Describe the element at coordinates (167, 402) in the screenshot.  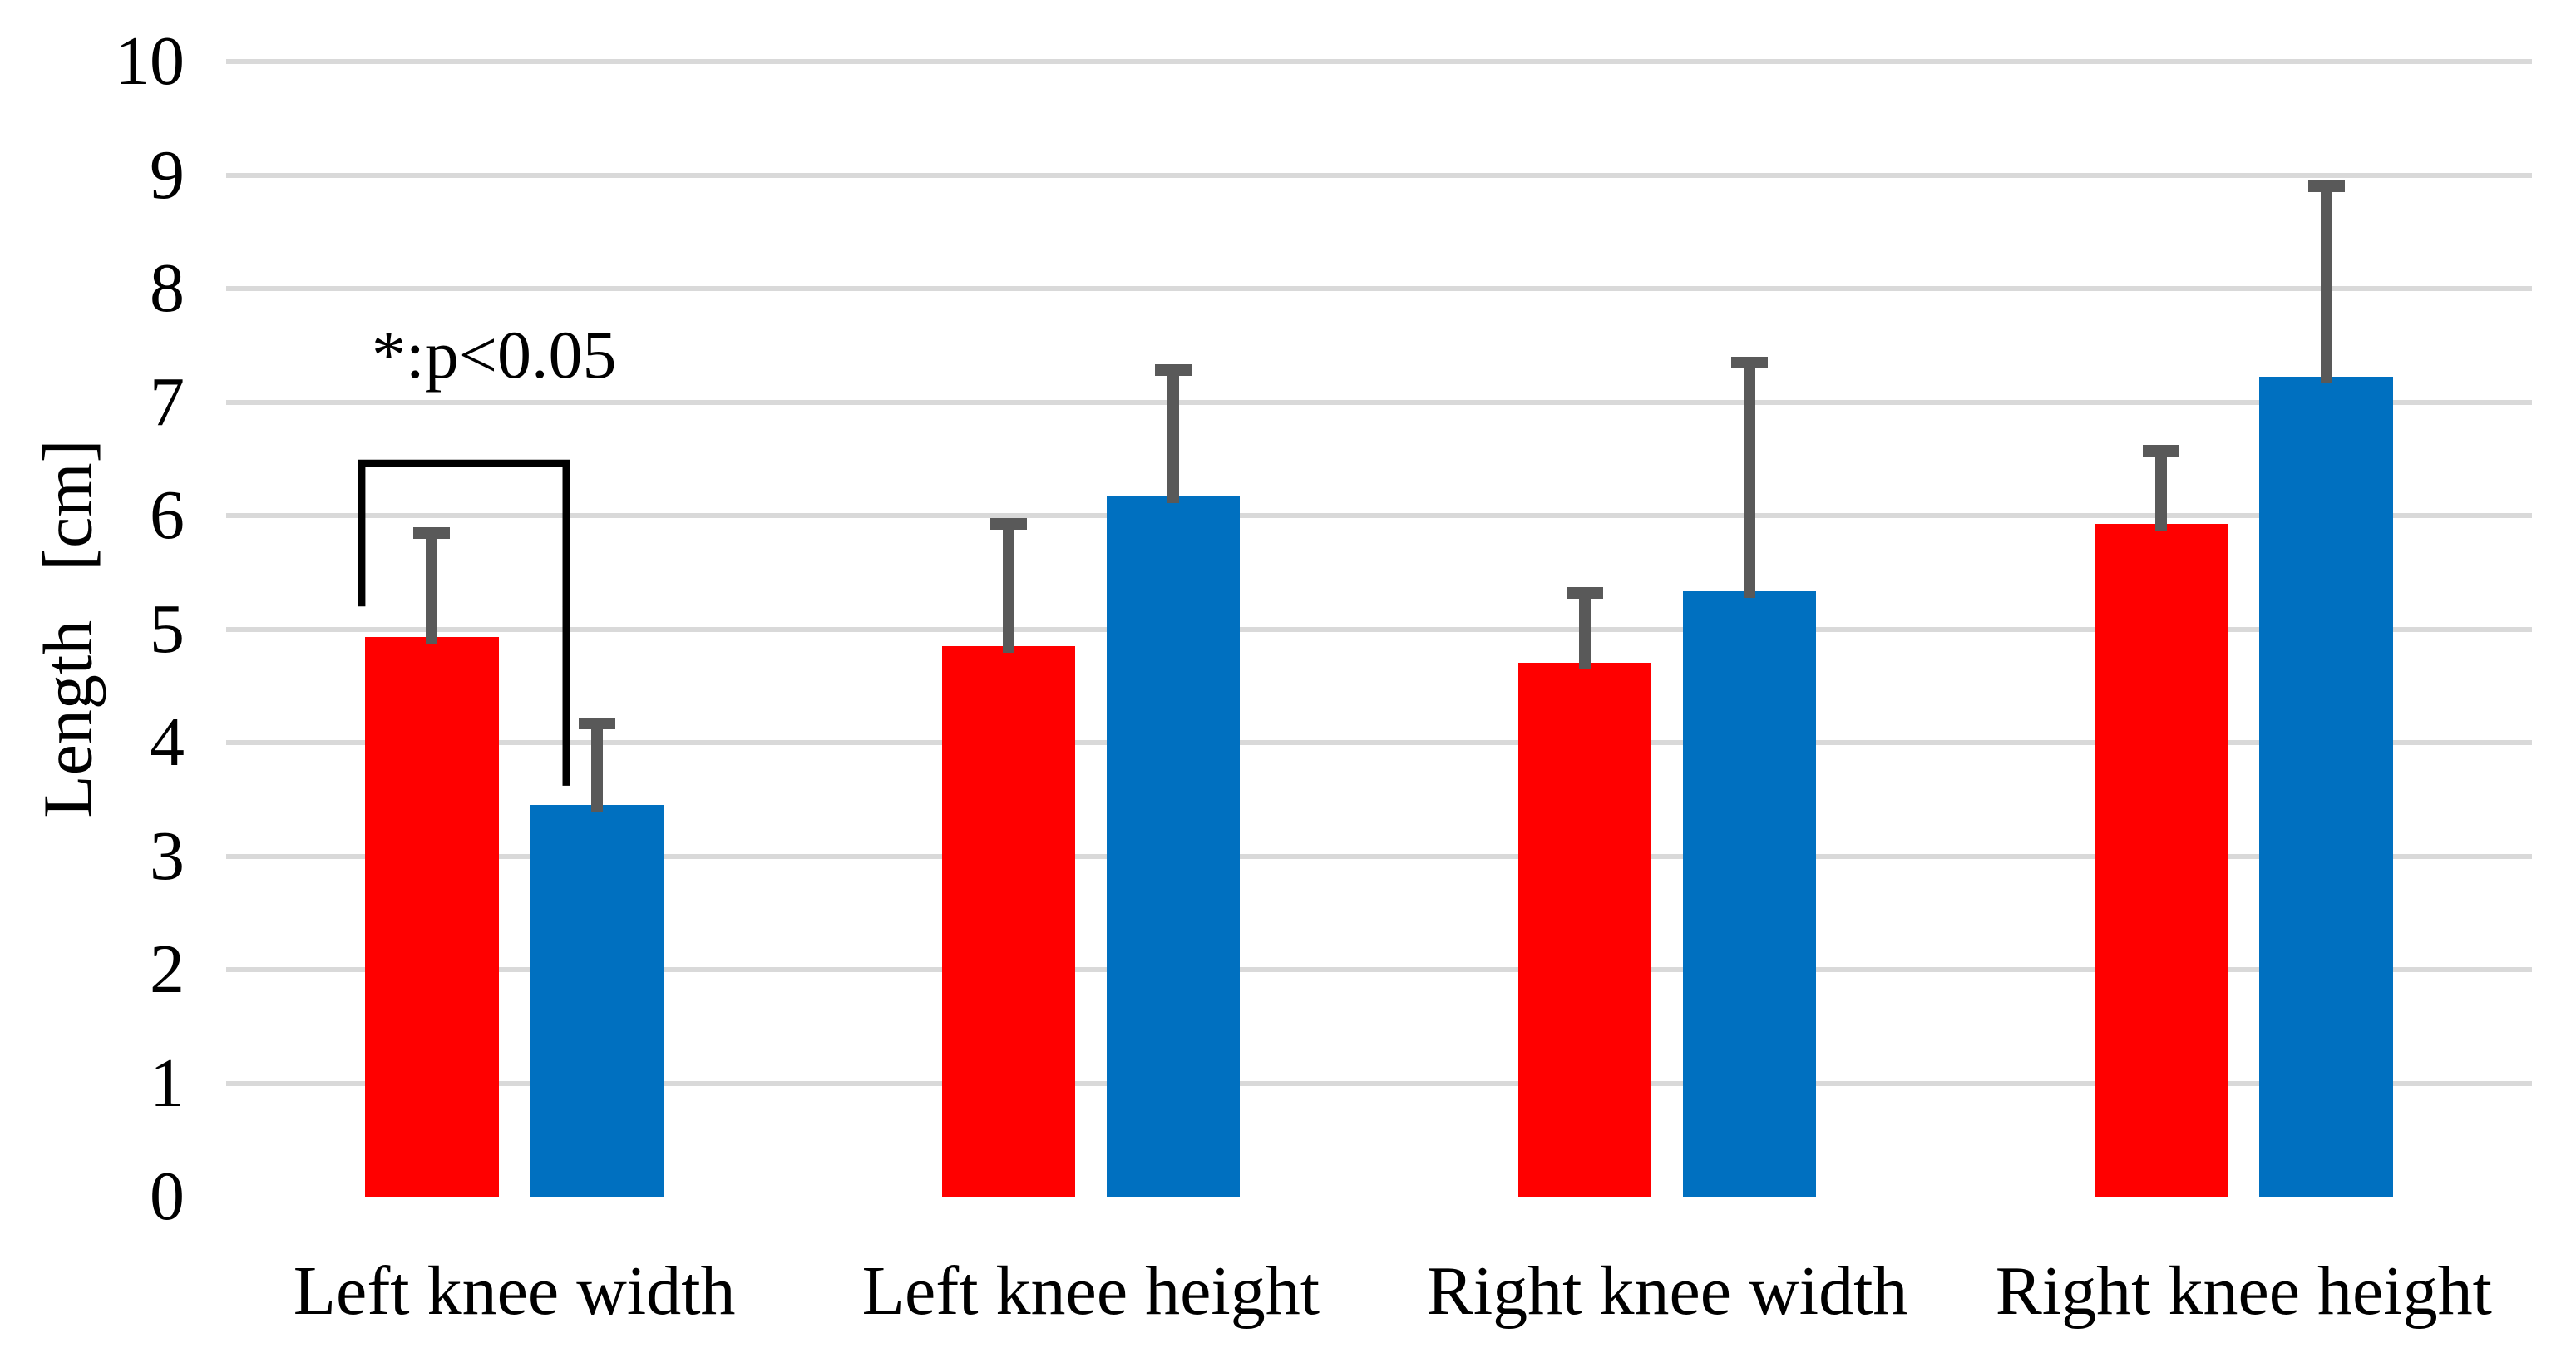
I see `y-tick-label-7: 7` at that location.